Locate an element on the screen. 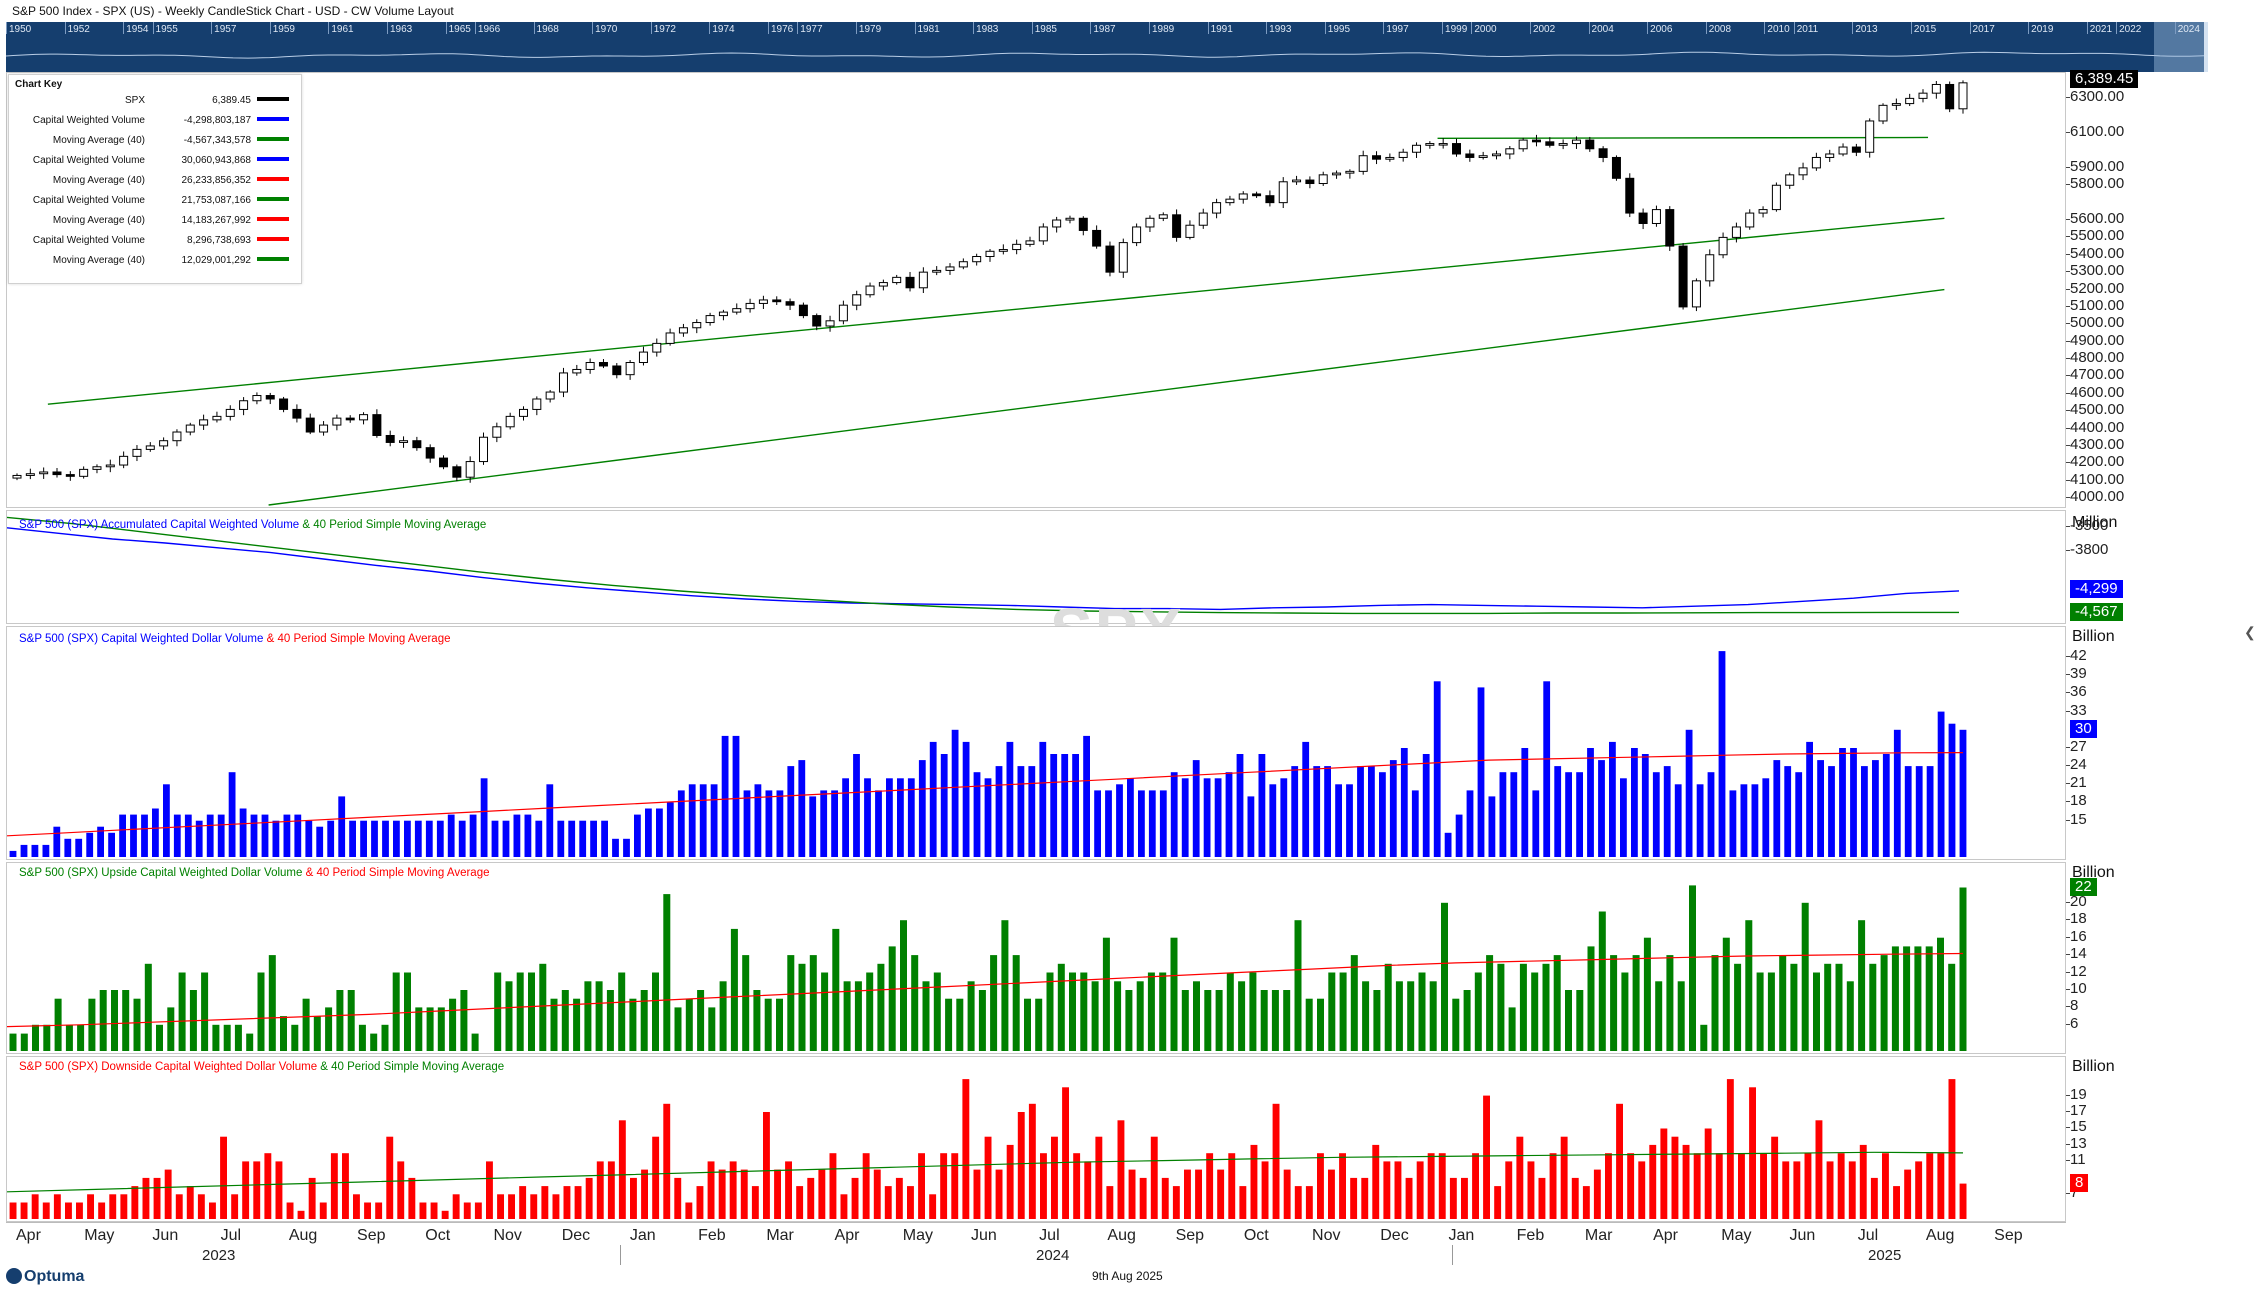  timeline-window-handle is located at coordinates (2181, 47).